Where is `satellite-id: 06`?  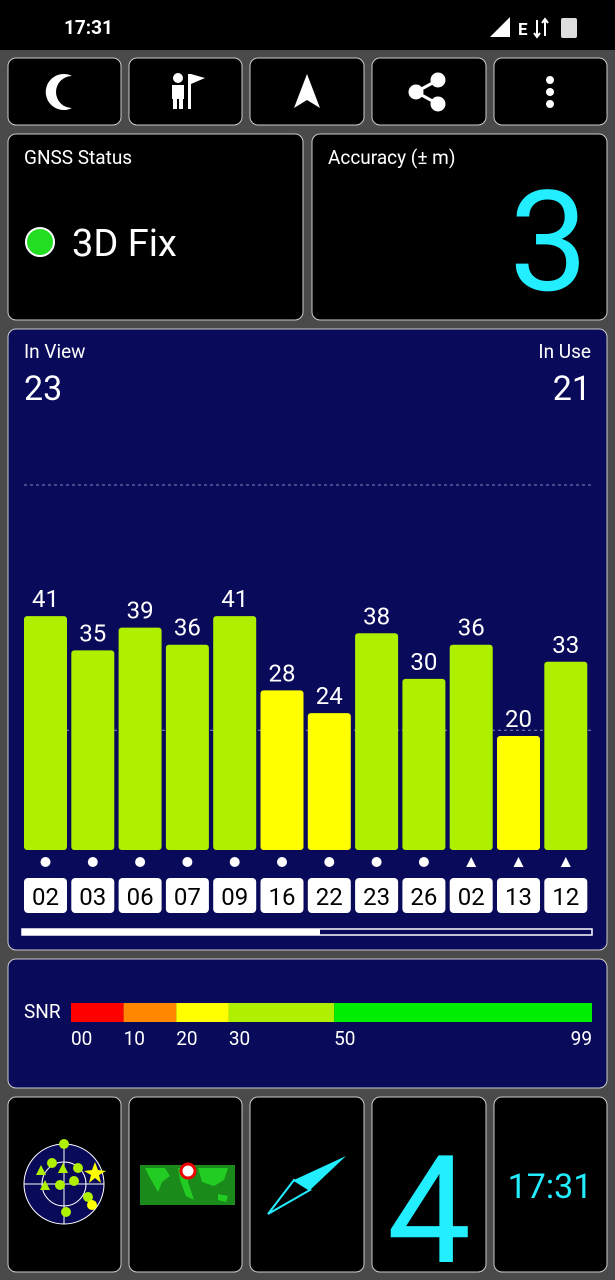
satellite-id: 06 is located at coordinates (140, 897).